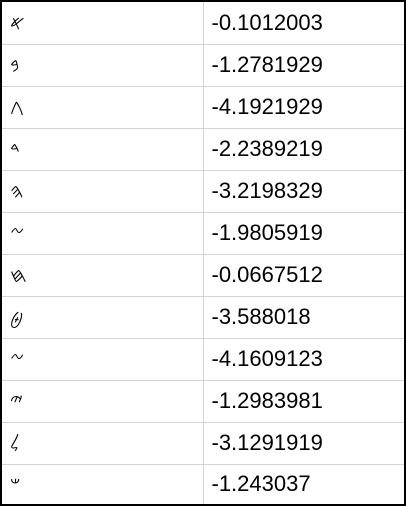 This screenshot has height=506, width=406. I want to click on table-row: 𐤃 -2.2389219, so click(203, 149).